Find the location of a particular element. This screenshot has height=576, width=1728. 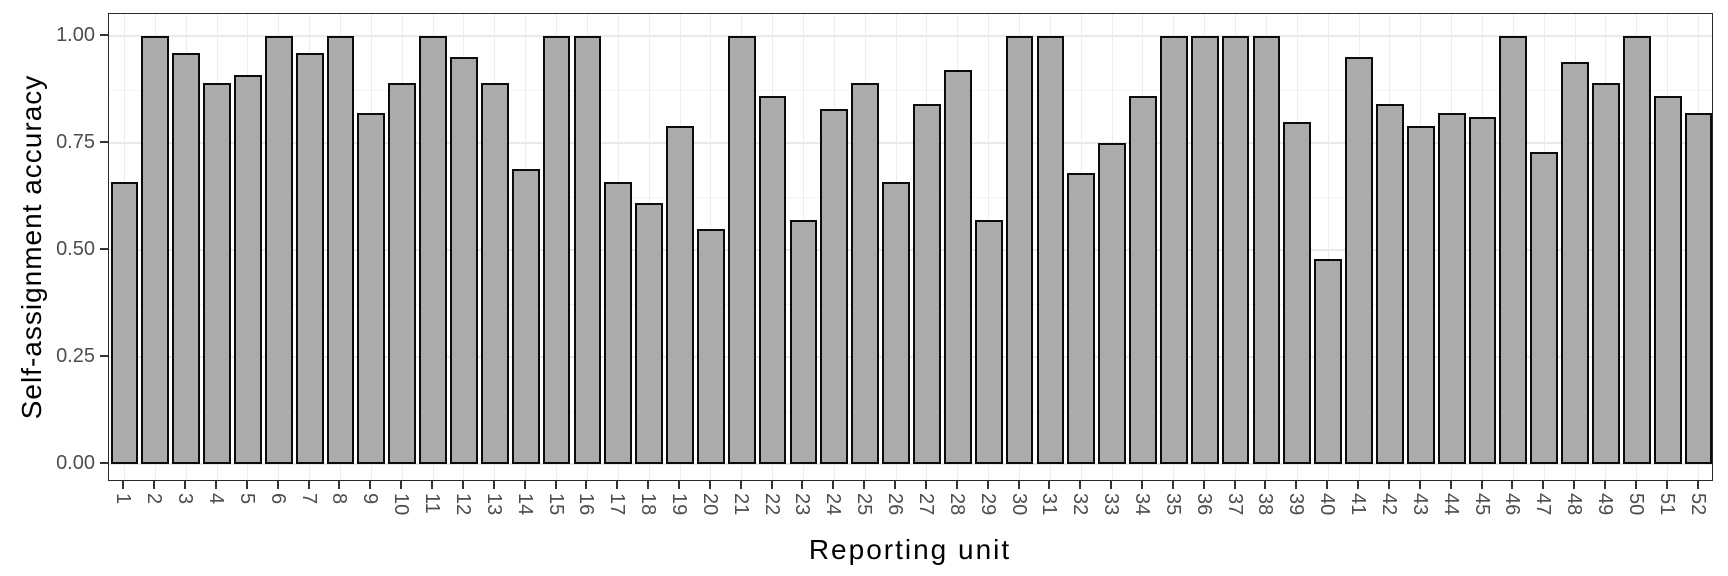

x-tick-label: 29 is located at coordinates (987, 504).